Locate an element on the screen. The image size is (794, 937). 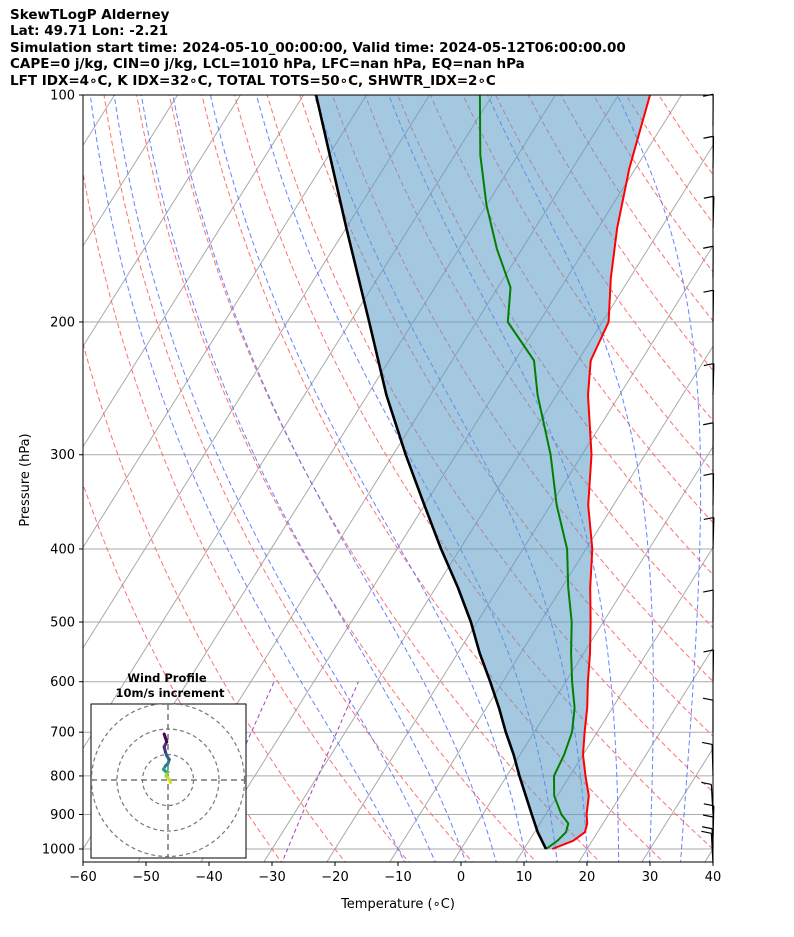
x-axis-label: Temperature (∘C) is located at coordinates (397, 904).